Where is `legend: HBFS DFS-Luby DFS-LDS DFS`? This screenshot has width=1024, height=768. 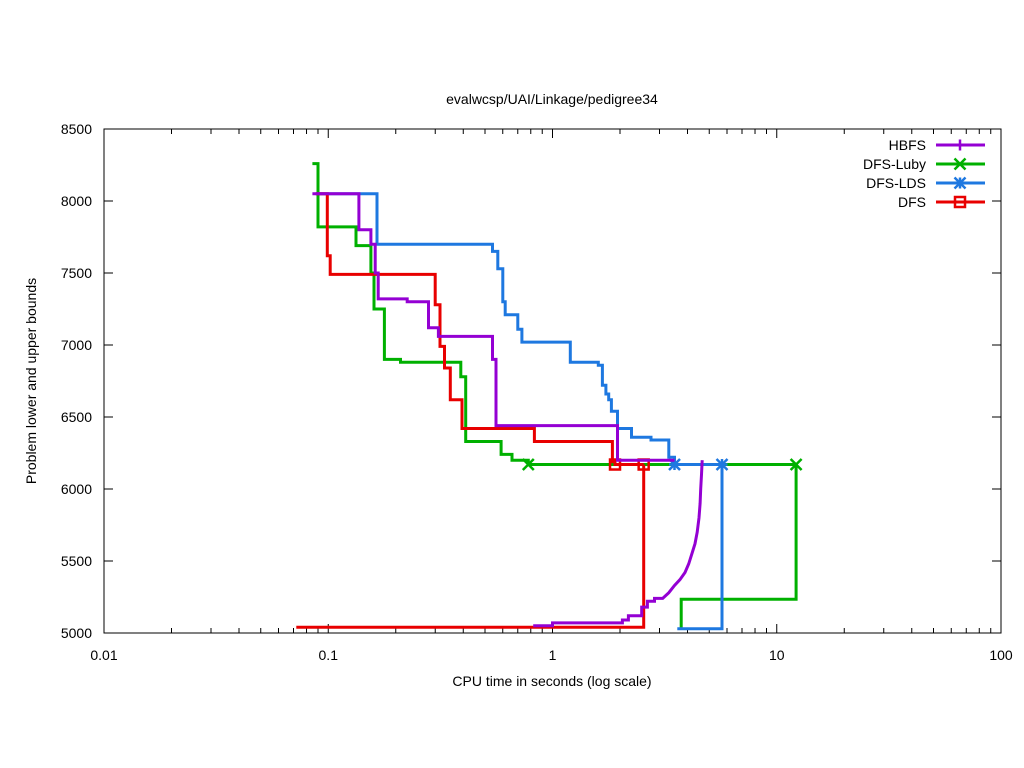 legend: HBFS DFS-Luby DFS-LDS DFS is located at coordinates (924, 173).